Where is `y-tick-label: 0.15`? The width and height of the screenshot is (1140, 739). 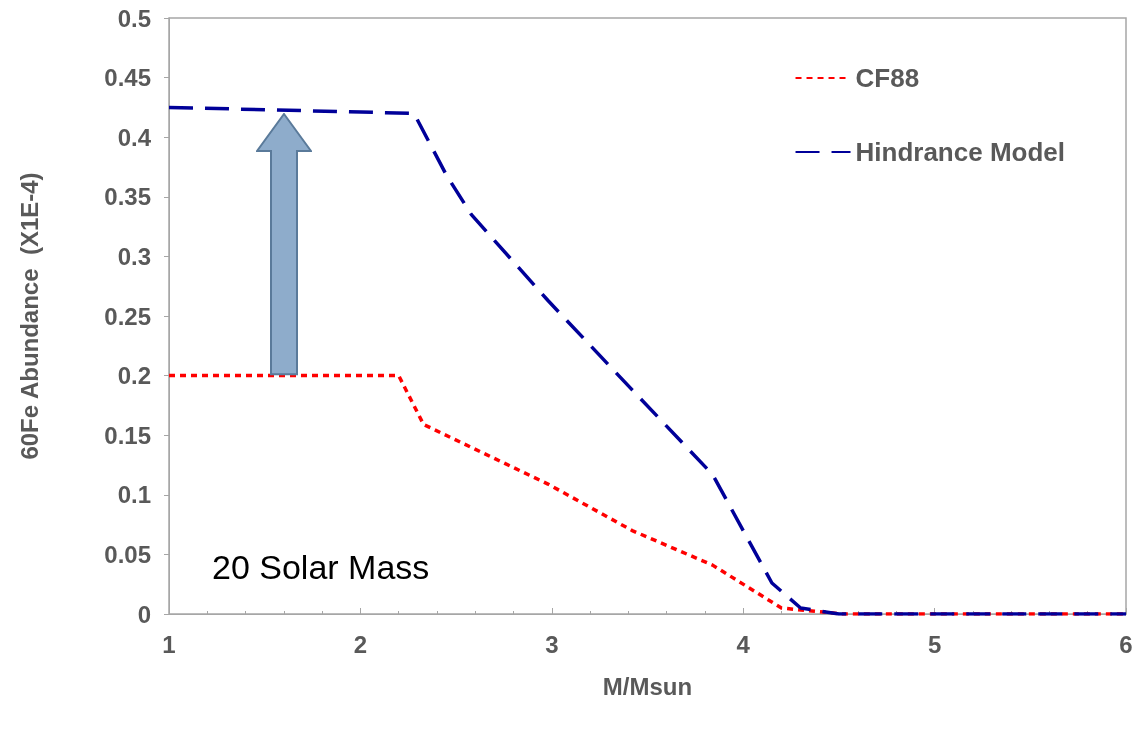 y-tick-label: 0.15 is located at coordinates (127, 435).